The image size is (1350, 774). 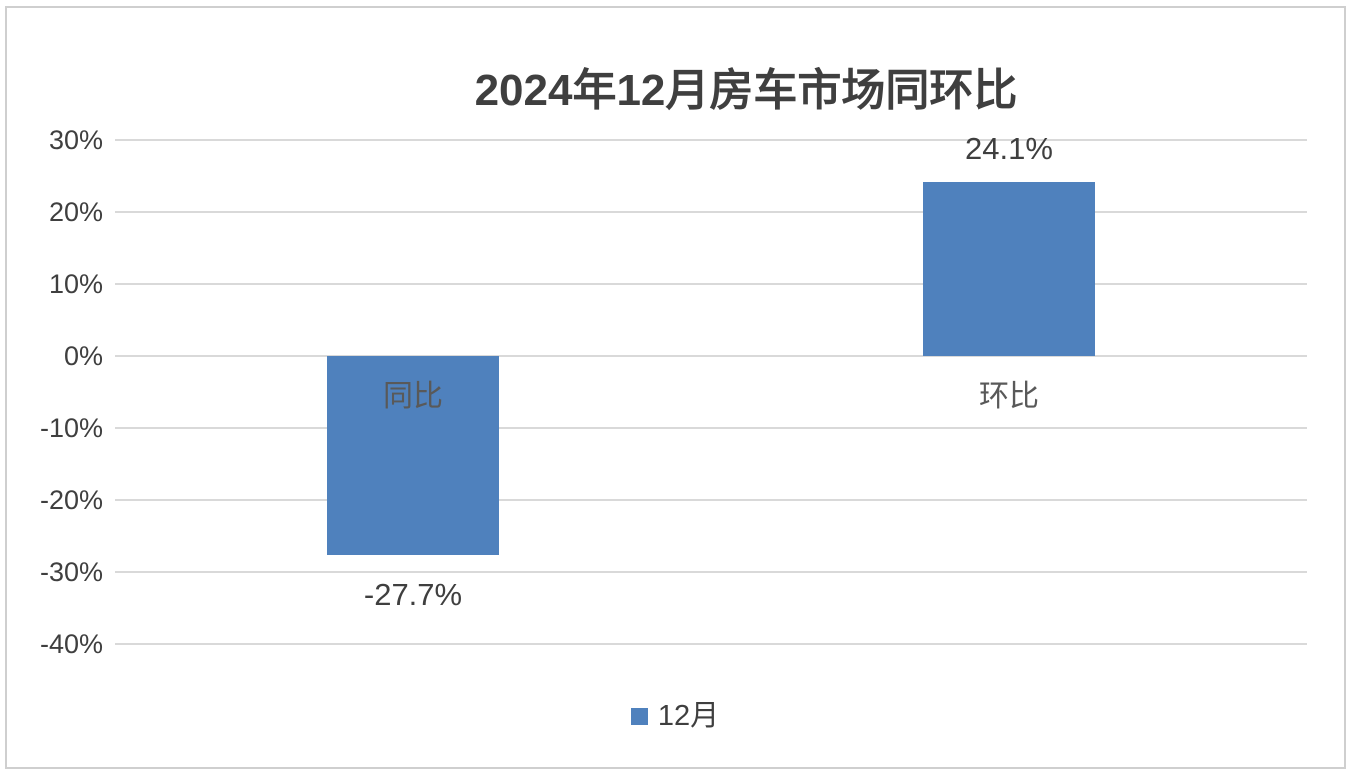 I want to click on chart-title: 2024年12月房车市场同环比, so click(x=746, y=90).